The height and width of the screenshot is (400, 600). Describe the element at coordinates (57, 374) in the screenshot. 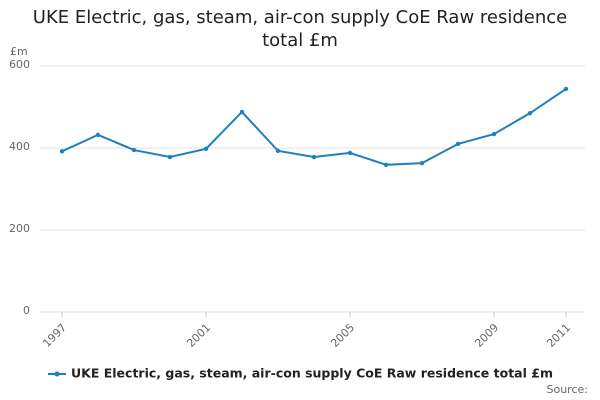

I see `legend-marker` at that location.